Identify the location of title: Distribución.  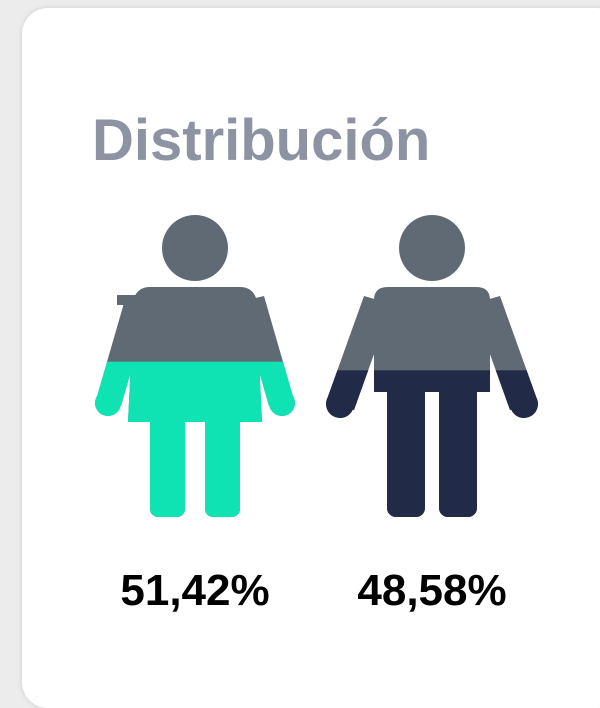
(261, 140).